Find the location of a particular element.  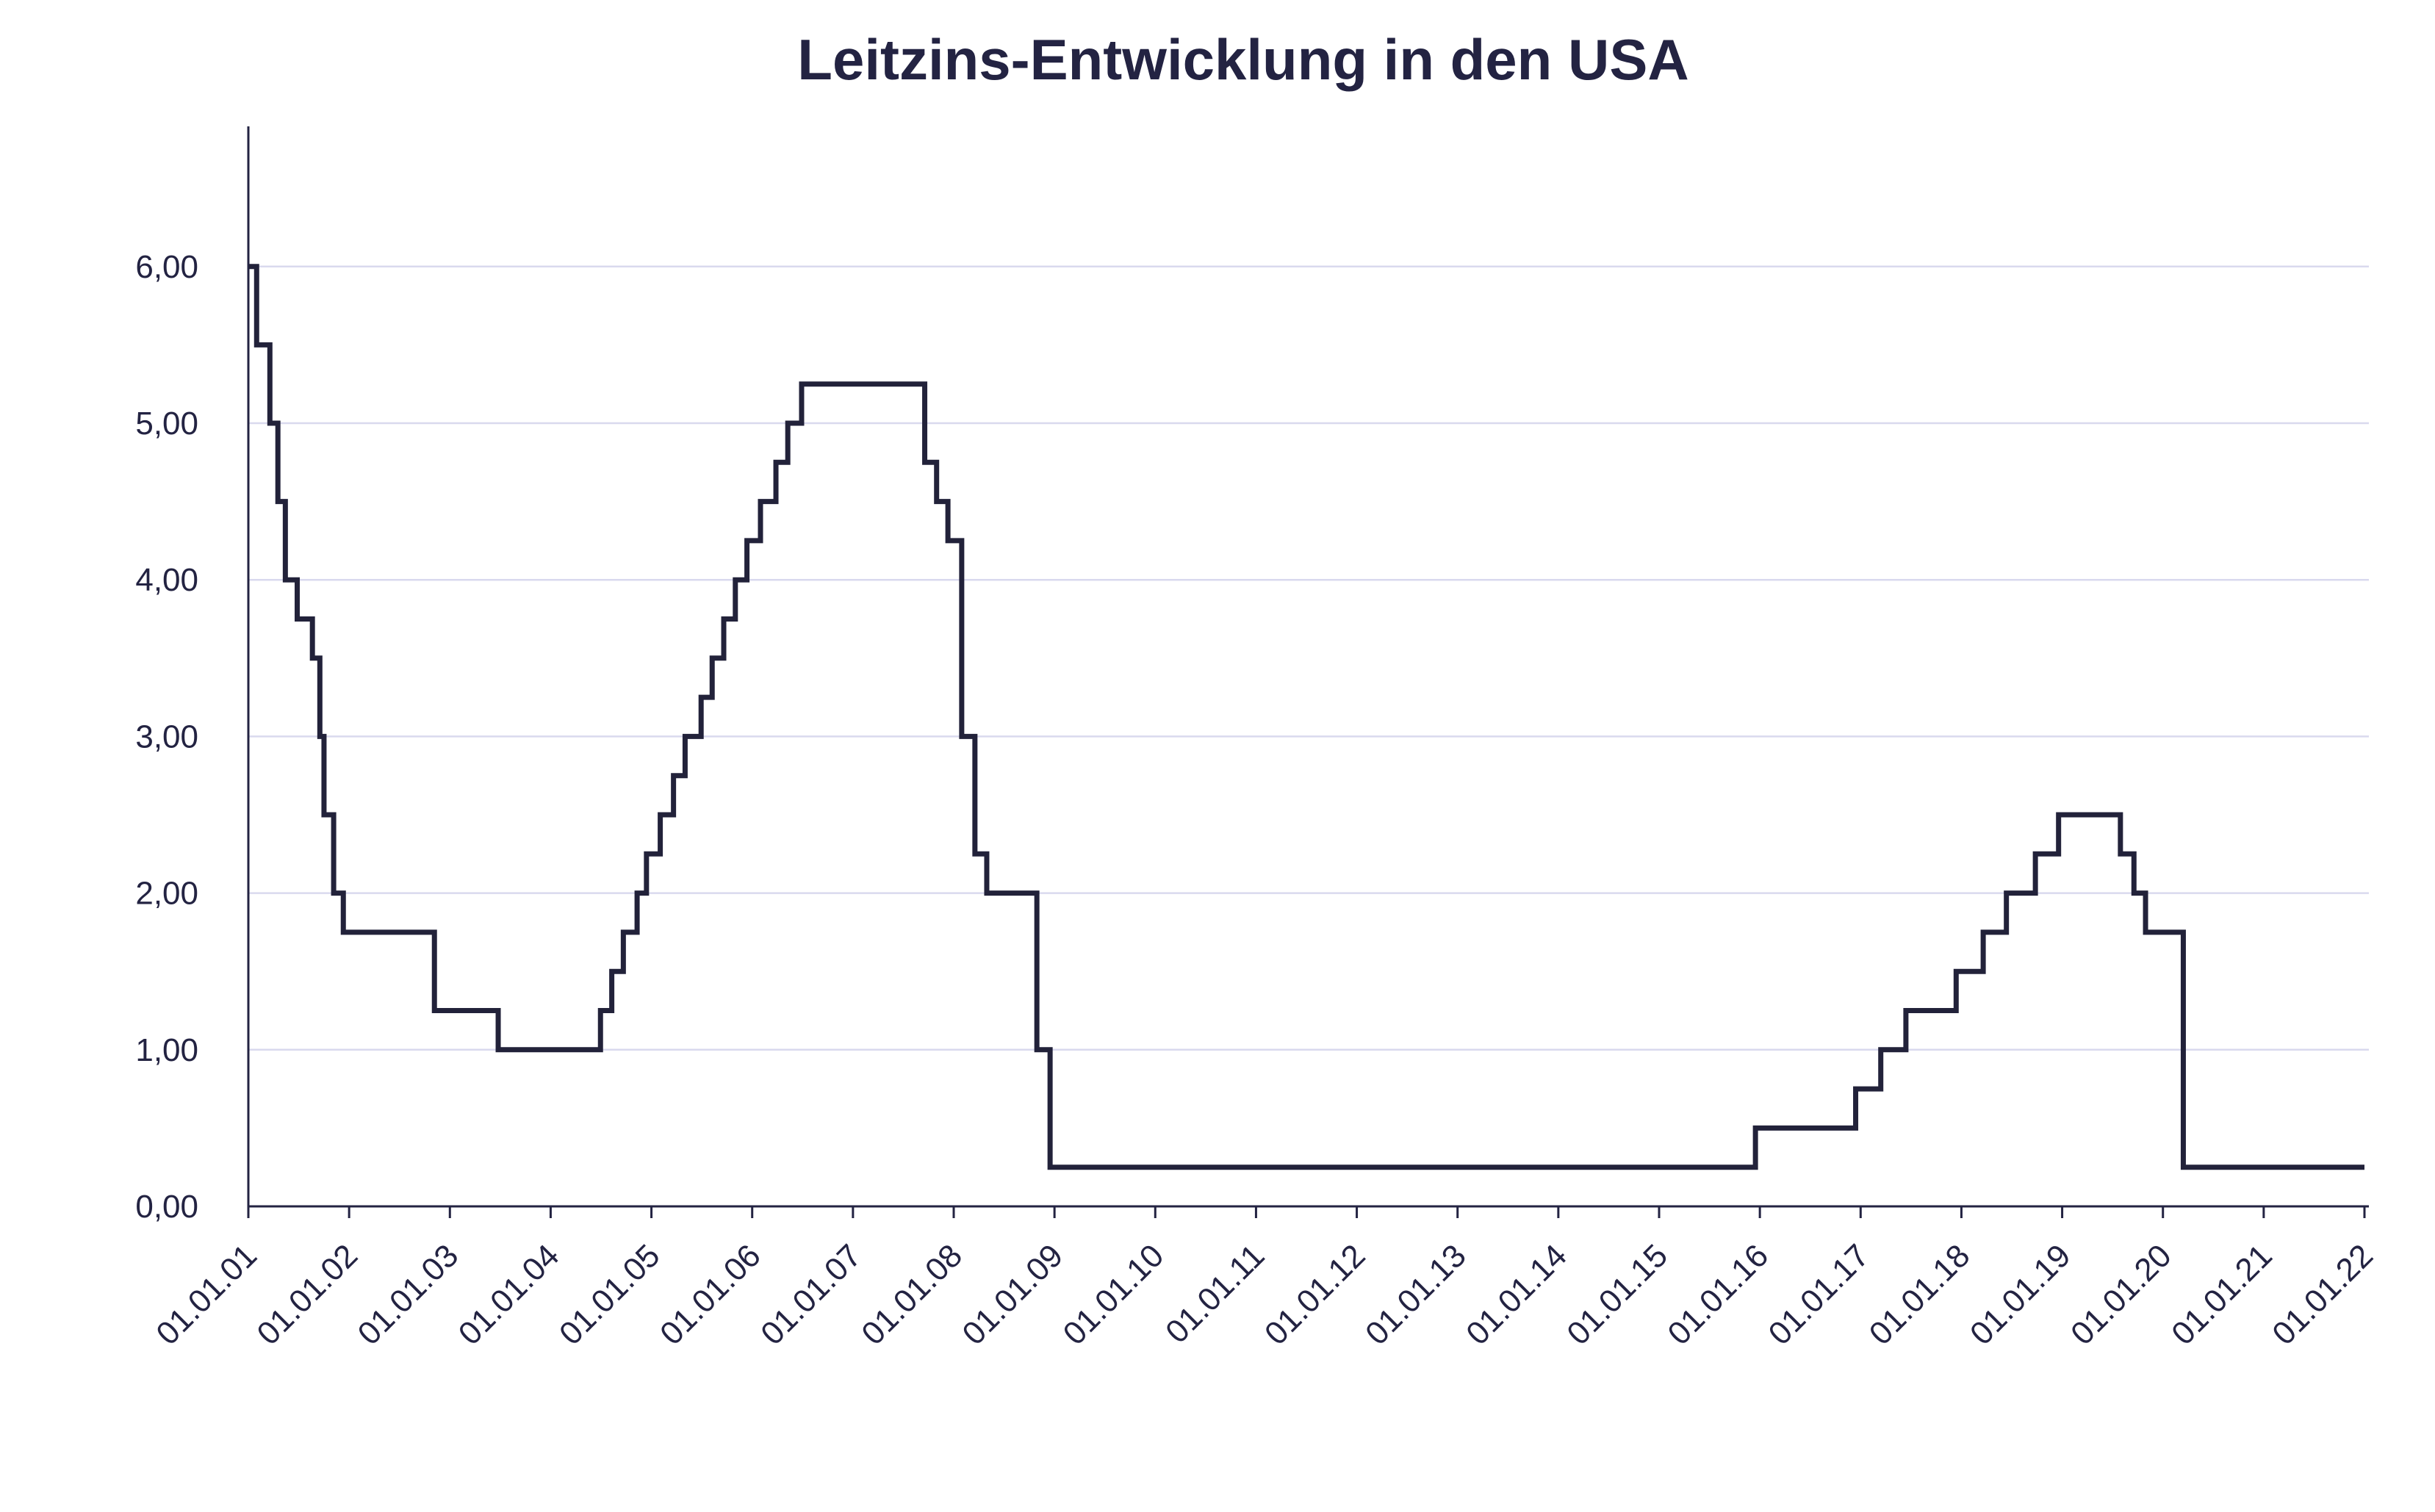

y-axis-ticks: 0,00 1,00 2,00 3,00 4,00 5,00 6,00 is located at coordinates (166, 737).